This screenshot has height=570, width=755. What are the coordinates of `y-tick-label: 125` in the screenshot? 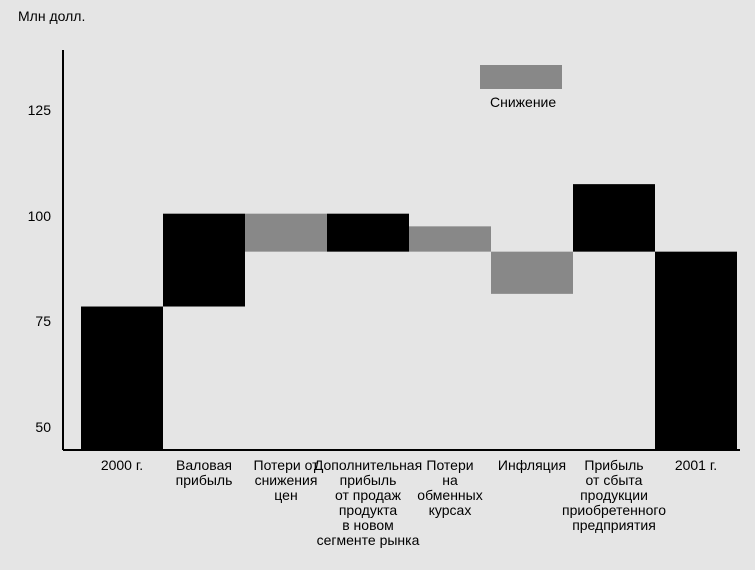 It's located at (39, 110).